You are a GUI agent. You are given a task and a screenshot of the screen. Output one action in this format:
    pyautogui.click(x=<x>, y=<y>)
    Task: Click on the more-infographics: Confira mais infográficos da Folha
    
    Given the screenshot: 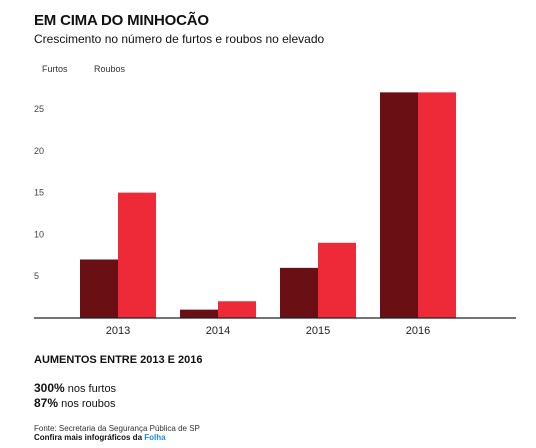 What is the action you would take?
    pyautogui.click(x=100, y=437)
    